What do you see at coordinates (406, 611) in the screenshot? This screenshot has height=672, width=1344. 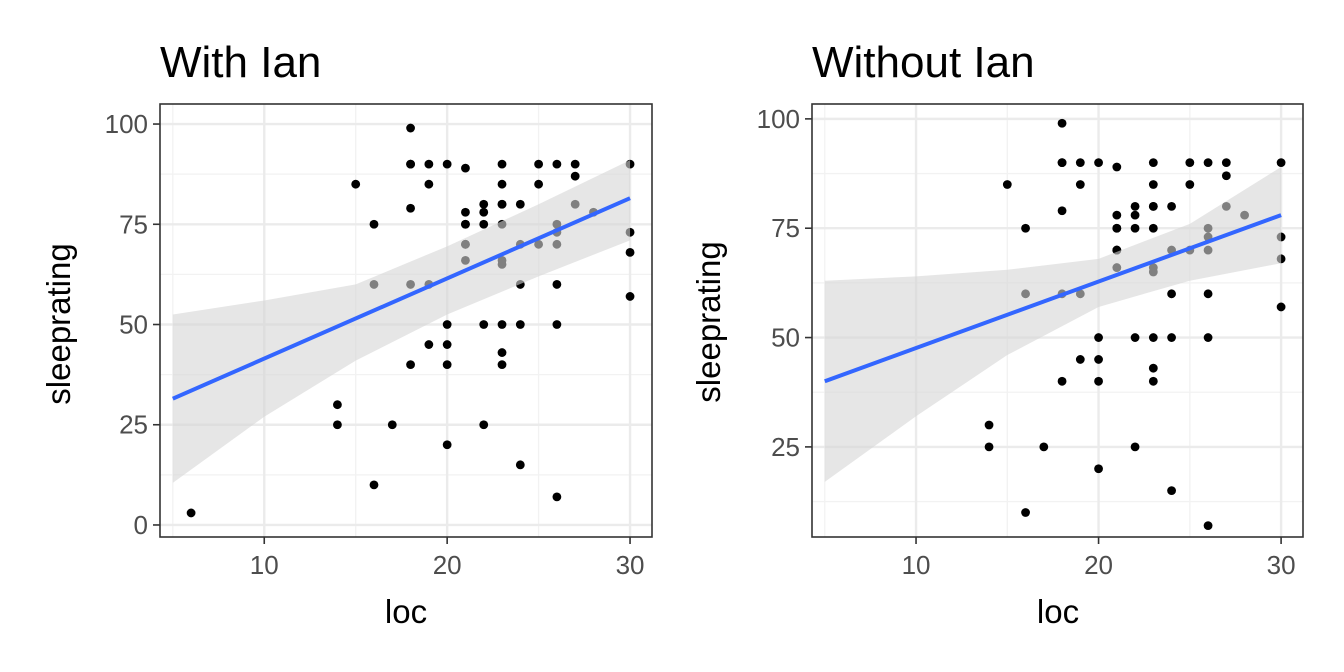 I see `x-axis-label: loc` at bounding box center [406, 611].